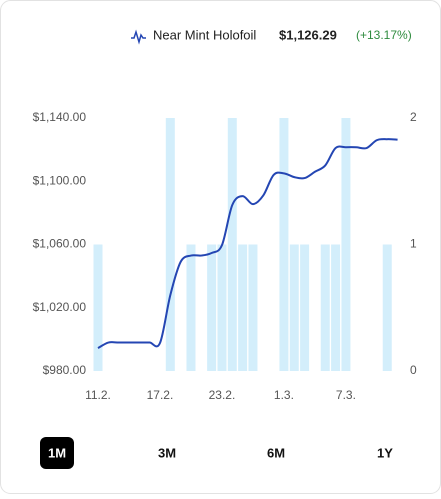 This screenshot has height=499, width=441. Describe the element at coordinates (60, 307) in the screenshot. I see `y-tick-label: $1,020.00` at that location.